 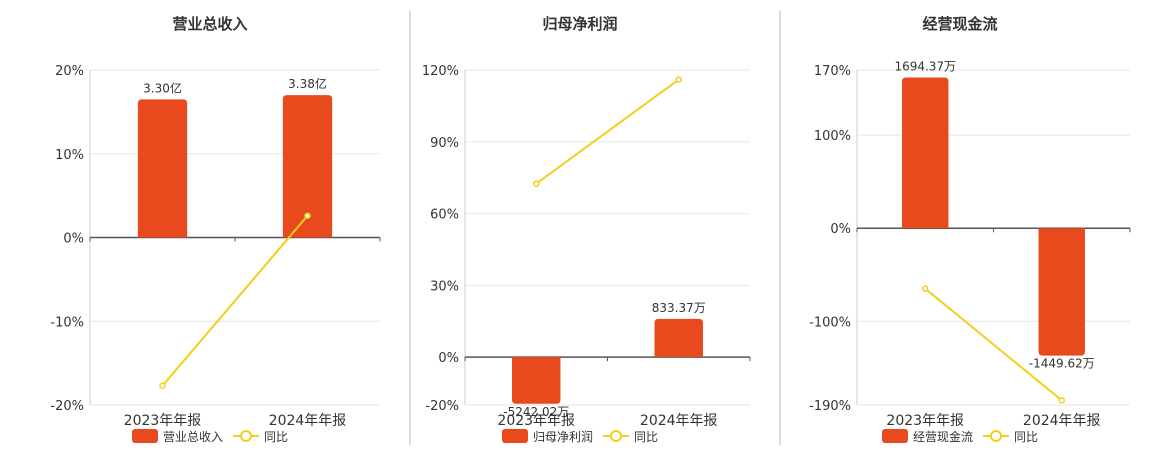 I want to click on bar-value-label: -5242.02万, so click(x=536, y=412).